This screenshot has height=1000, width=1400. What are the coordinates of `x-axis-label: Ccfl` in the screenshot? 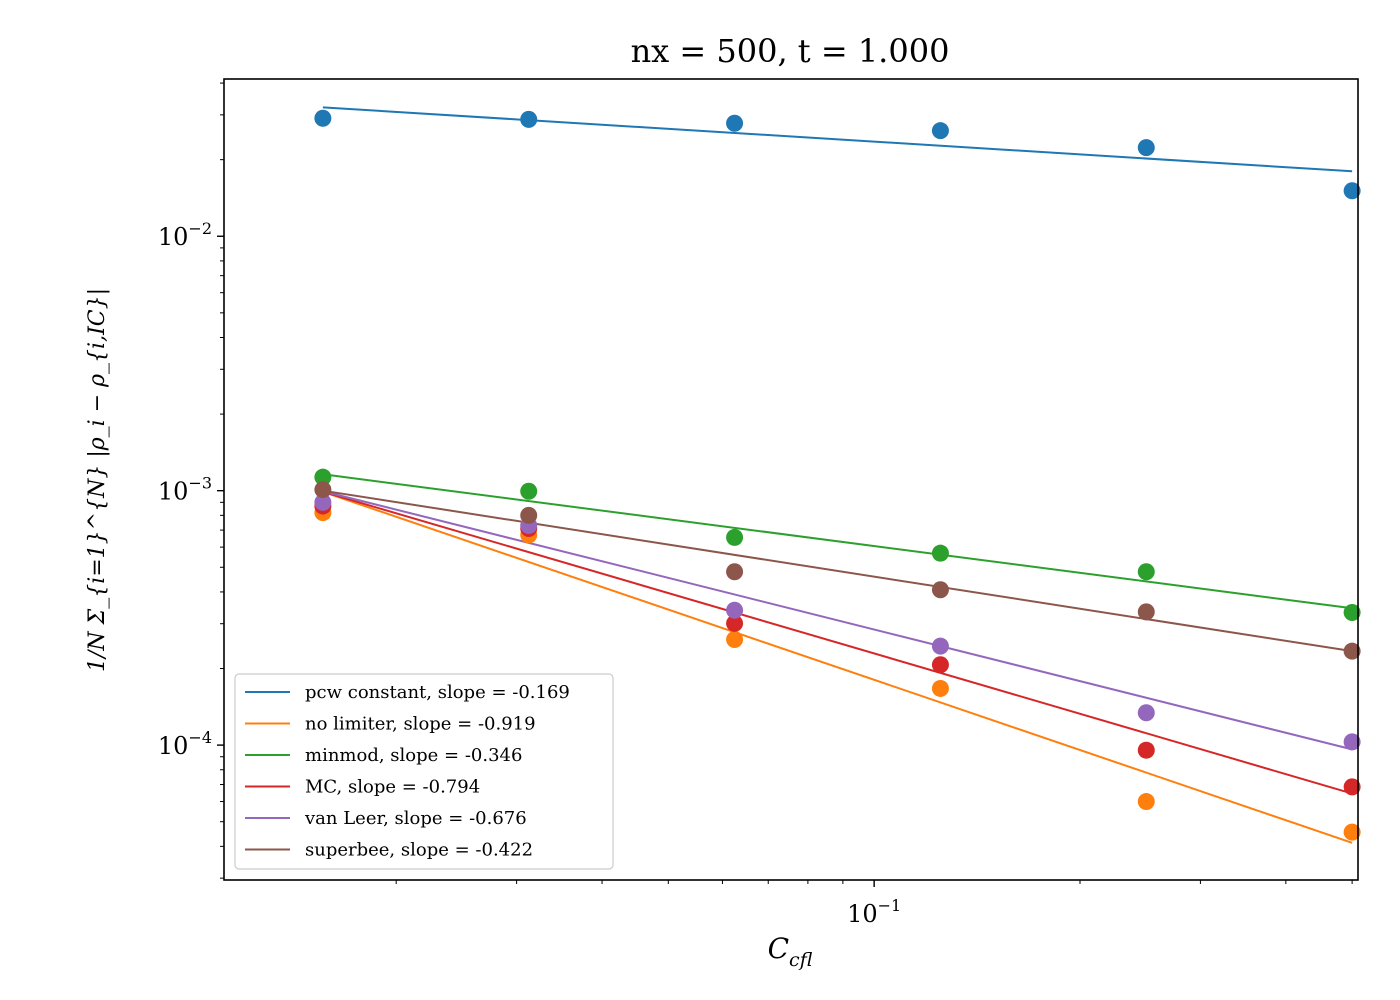 It's located at (790, 951).